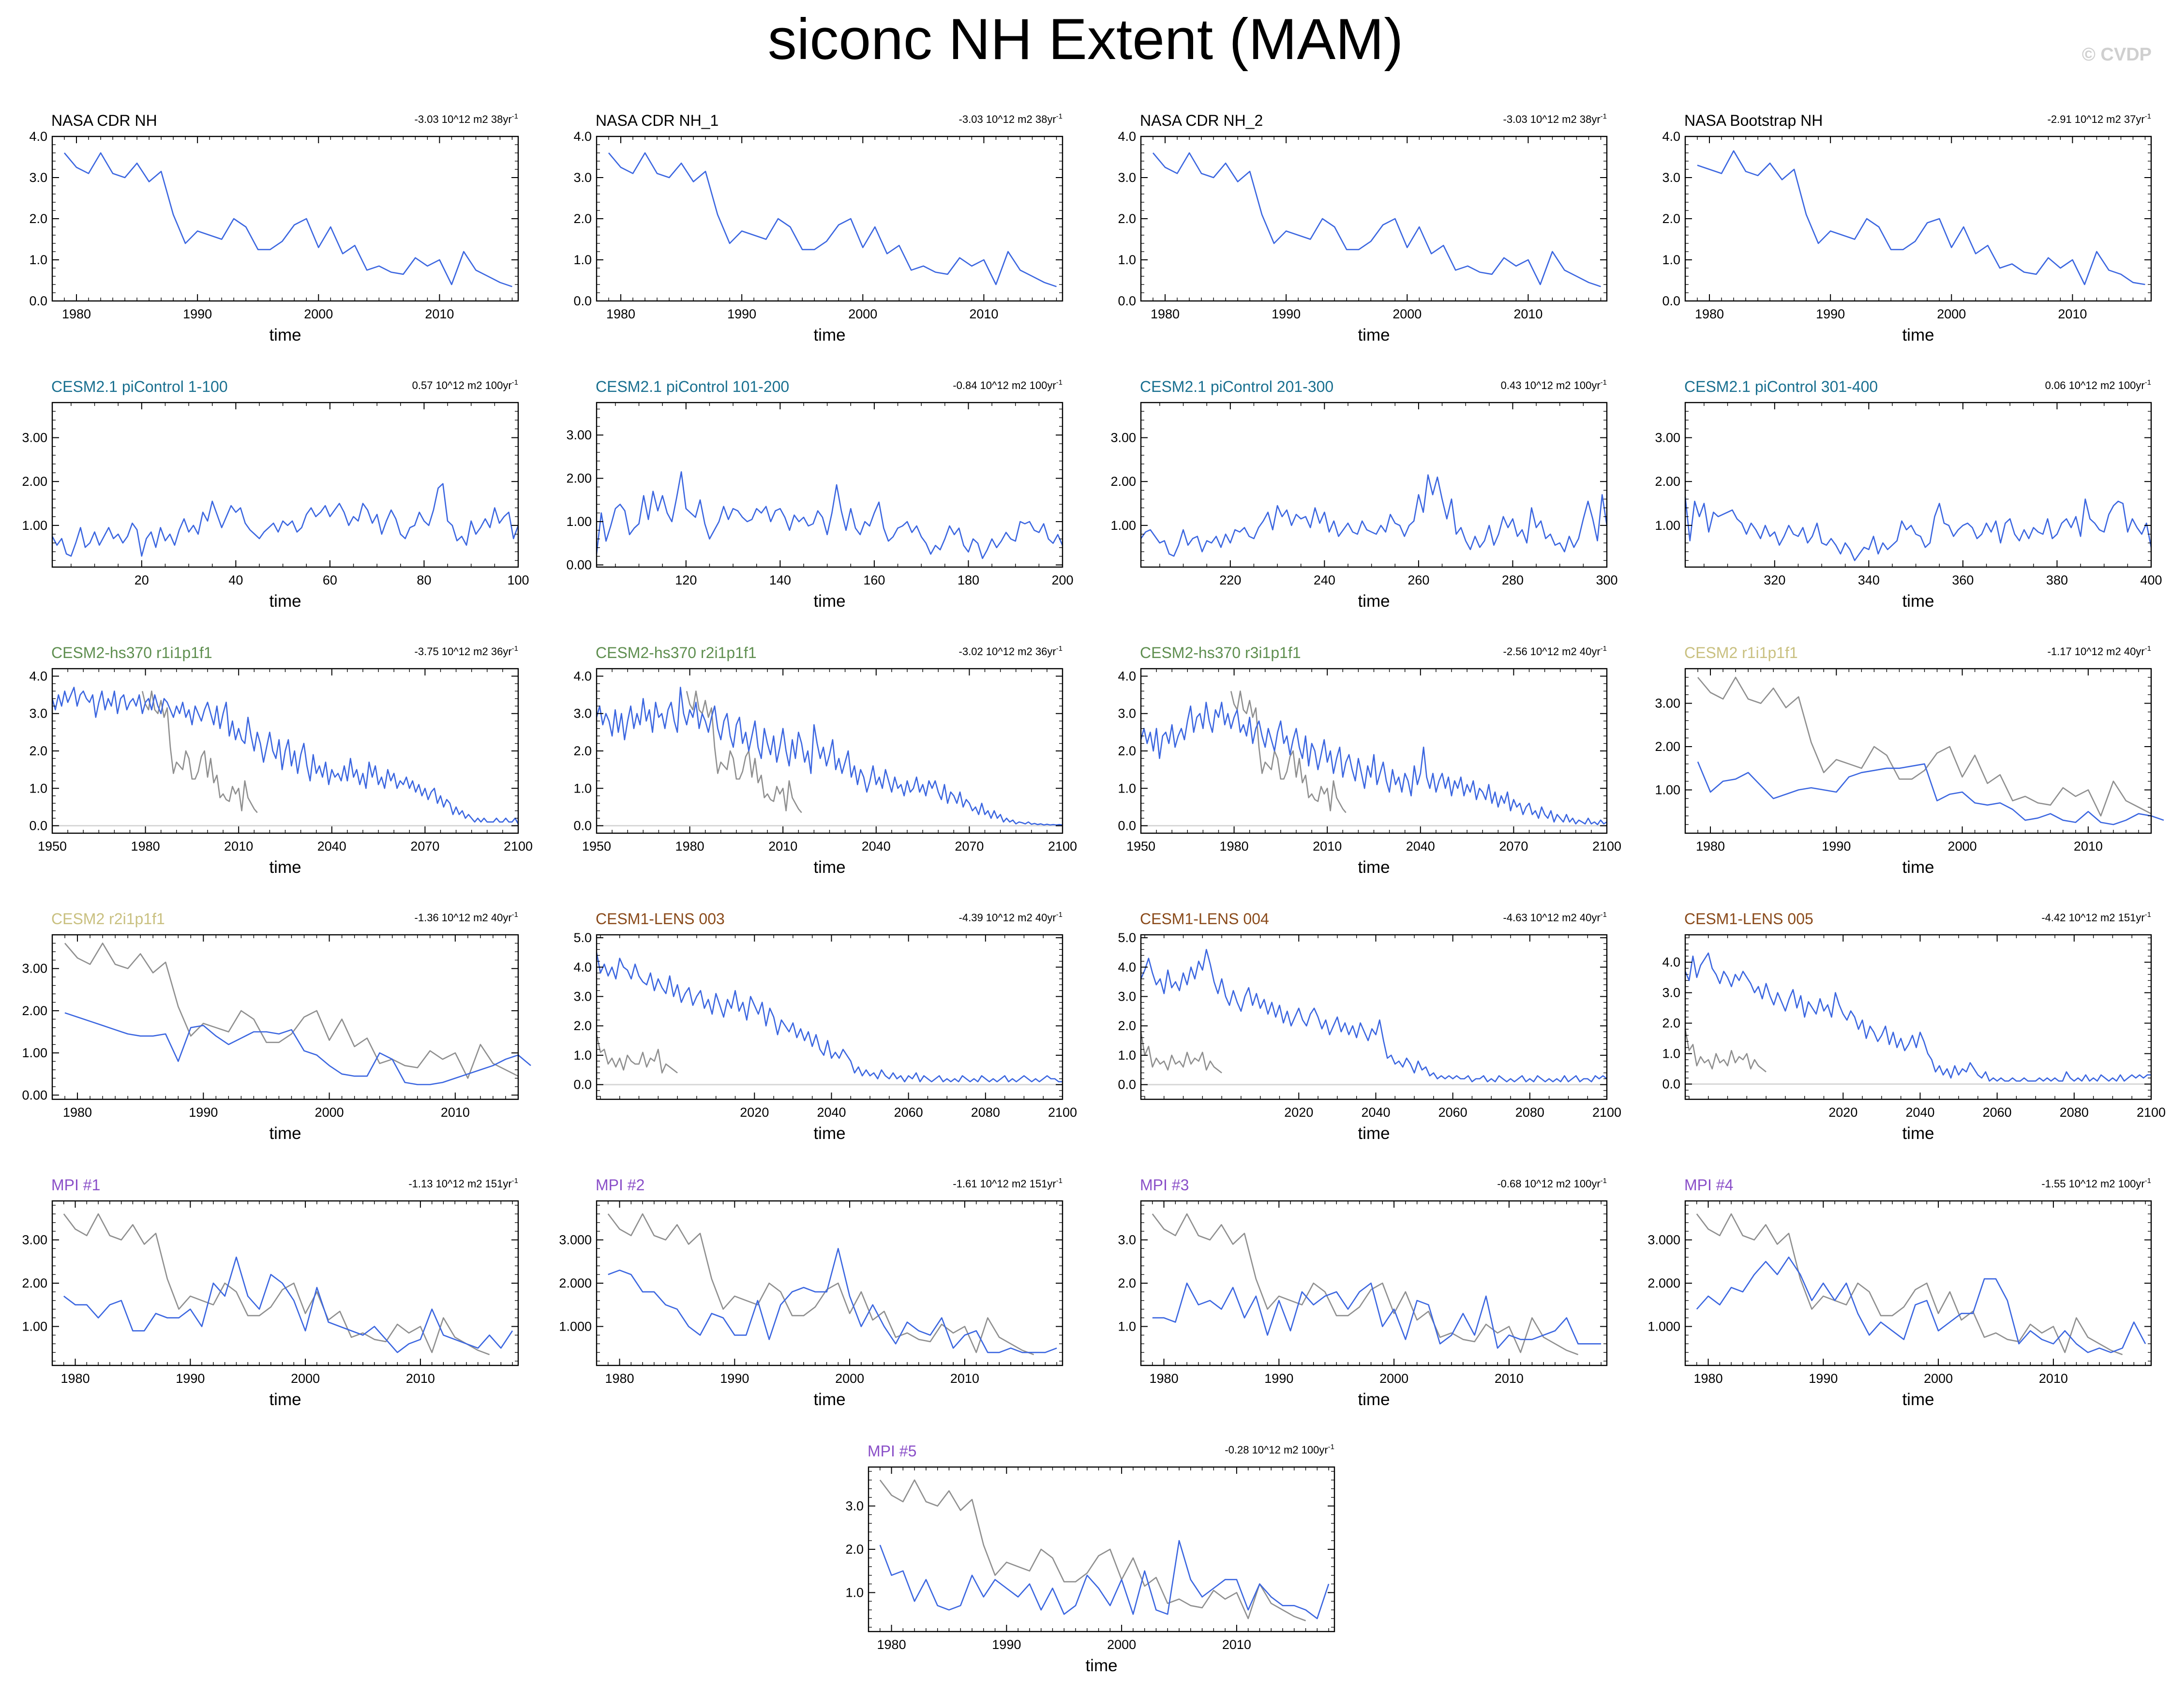 The width and height of the screenshot is (2171, 1708). What do you see at coordinates (236, 580) in the screenshot?
I see `x-tick-label: 40` at bounding box center [236, 580].